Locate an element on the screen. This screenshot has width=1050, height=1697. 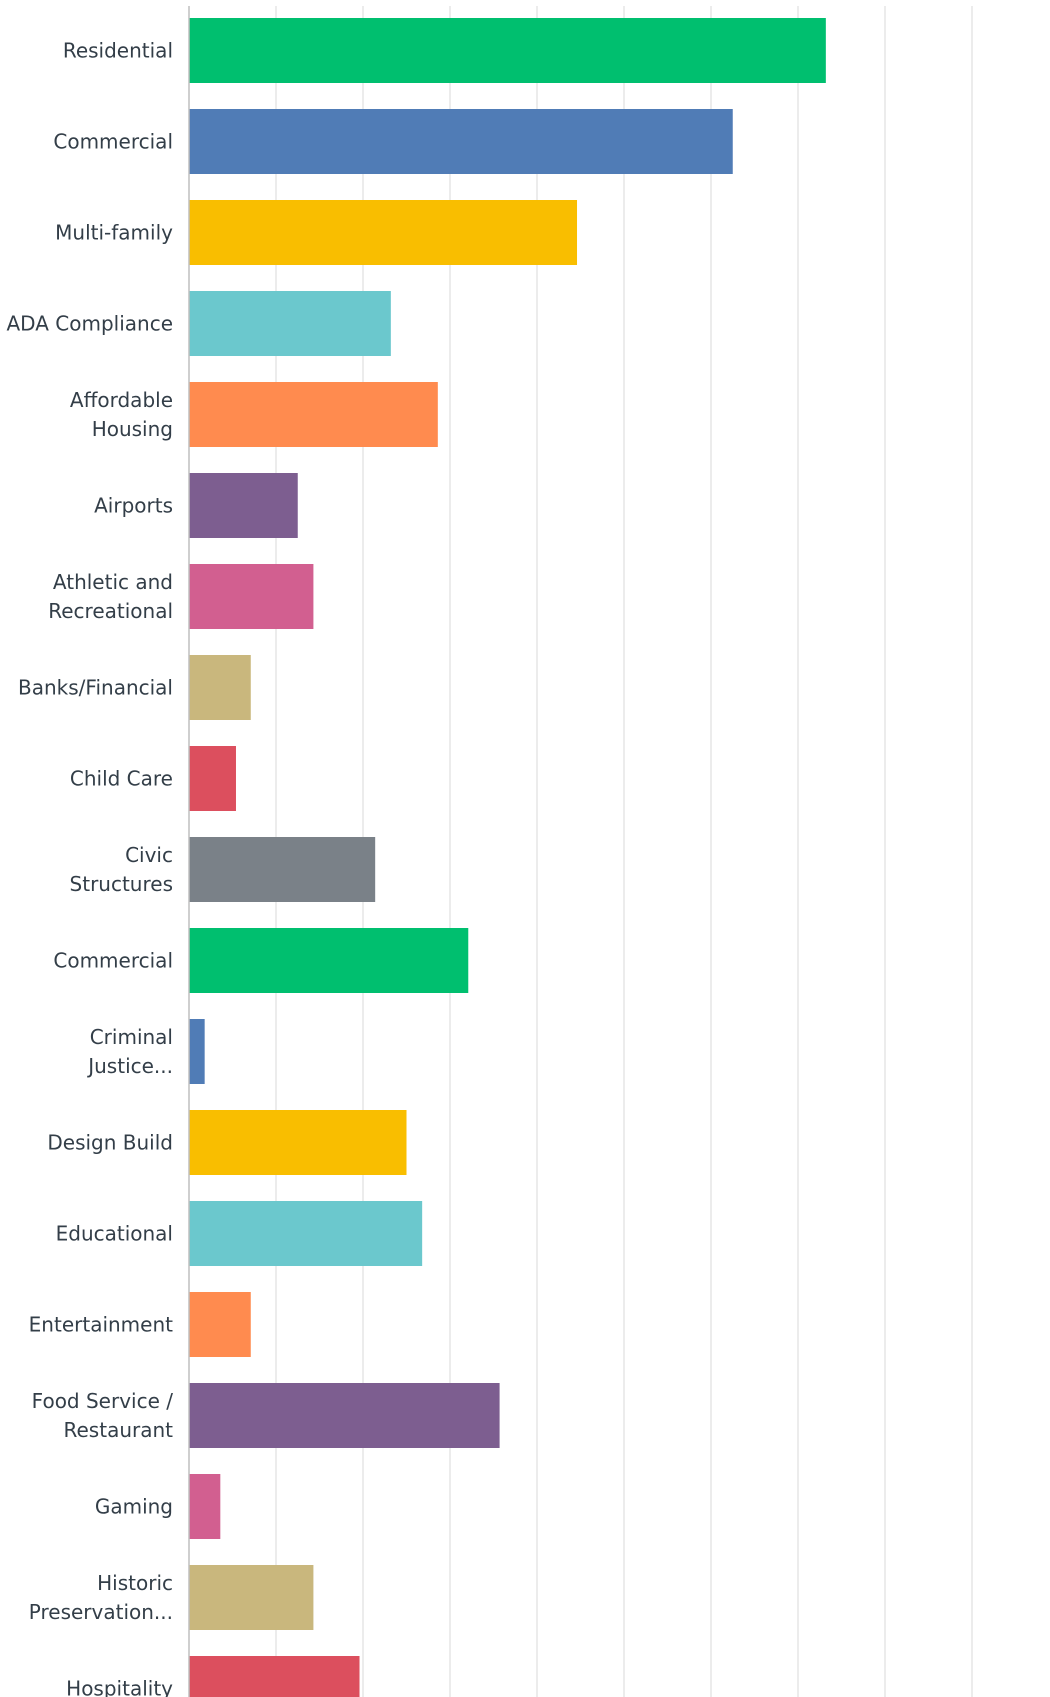
category-label: Athletic and Recreational is located at coordinates (110, 596).